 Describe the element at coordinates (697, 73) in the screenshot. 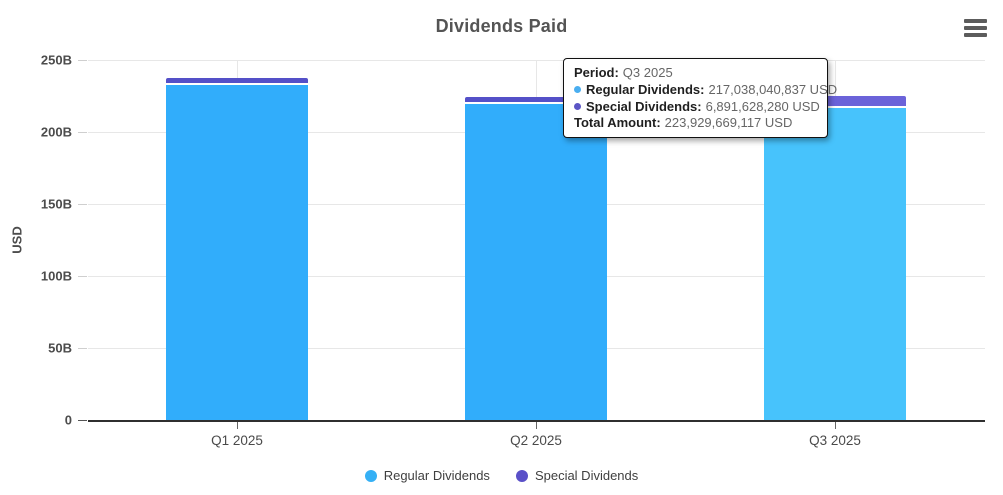

I see `tooltip-period-row: Period: Q3 2025` at that location.